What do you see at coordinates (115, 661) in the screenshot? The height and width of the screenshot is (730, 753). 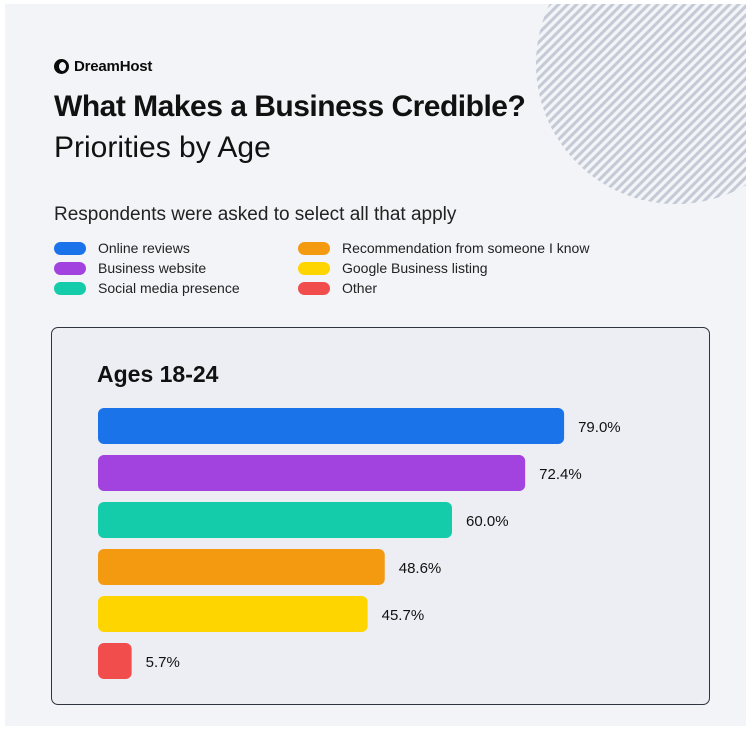 I see `bar-other` at bounding box center [115, 661].